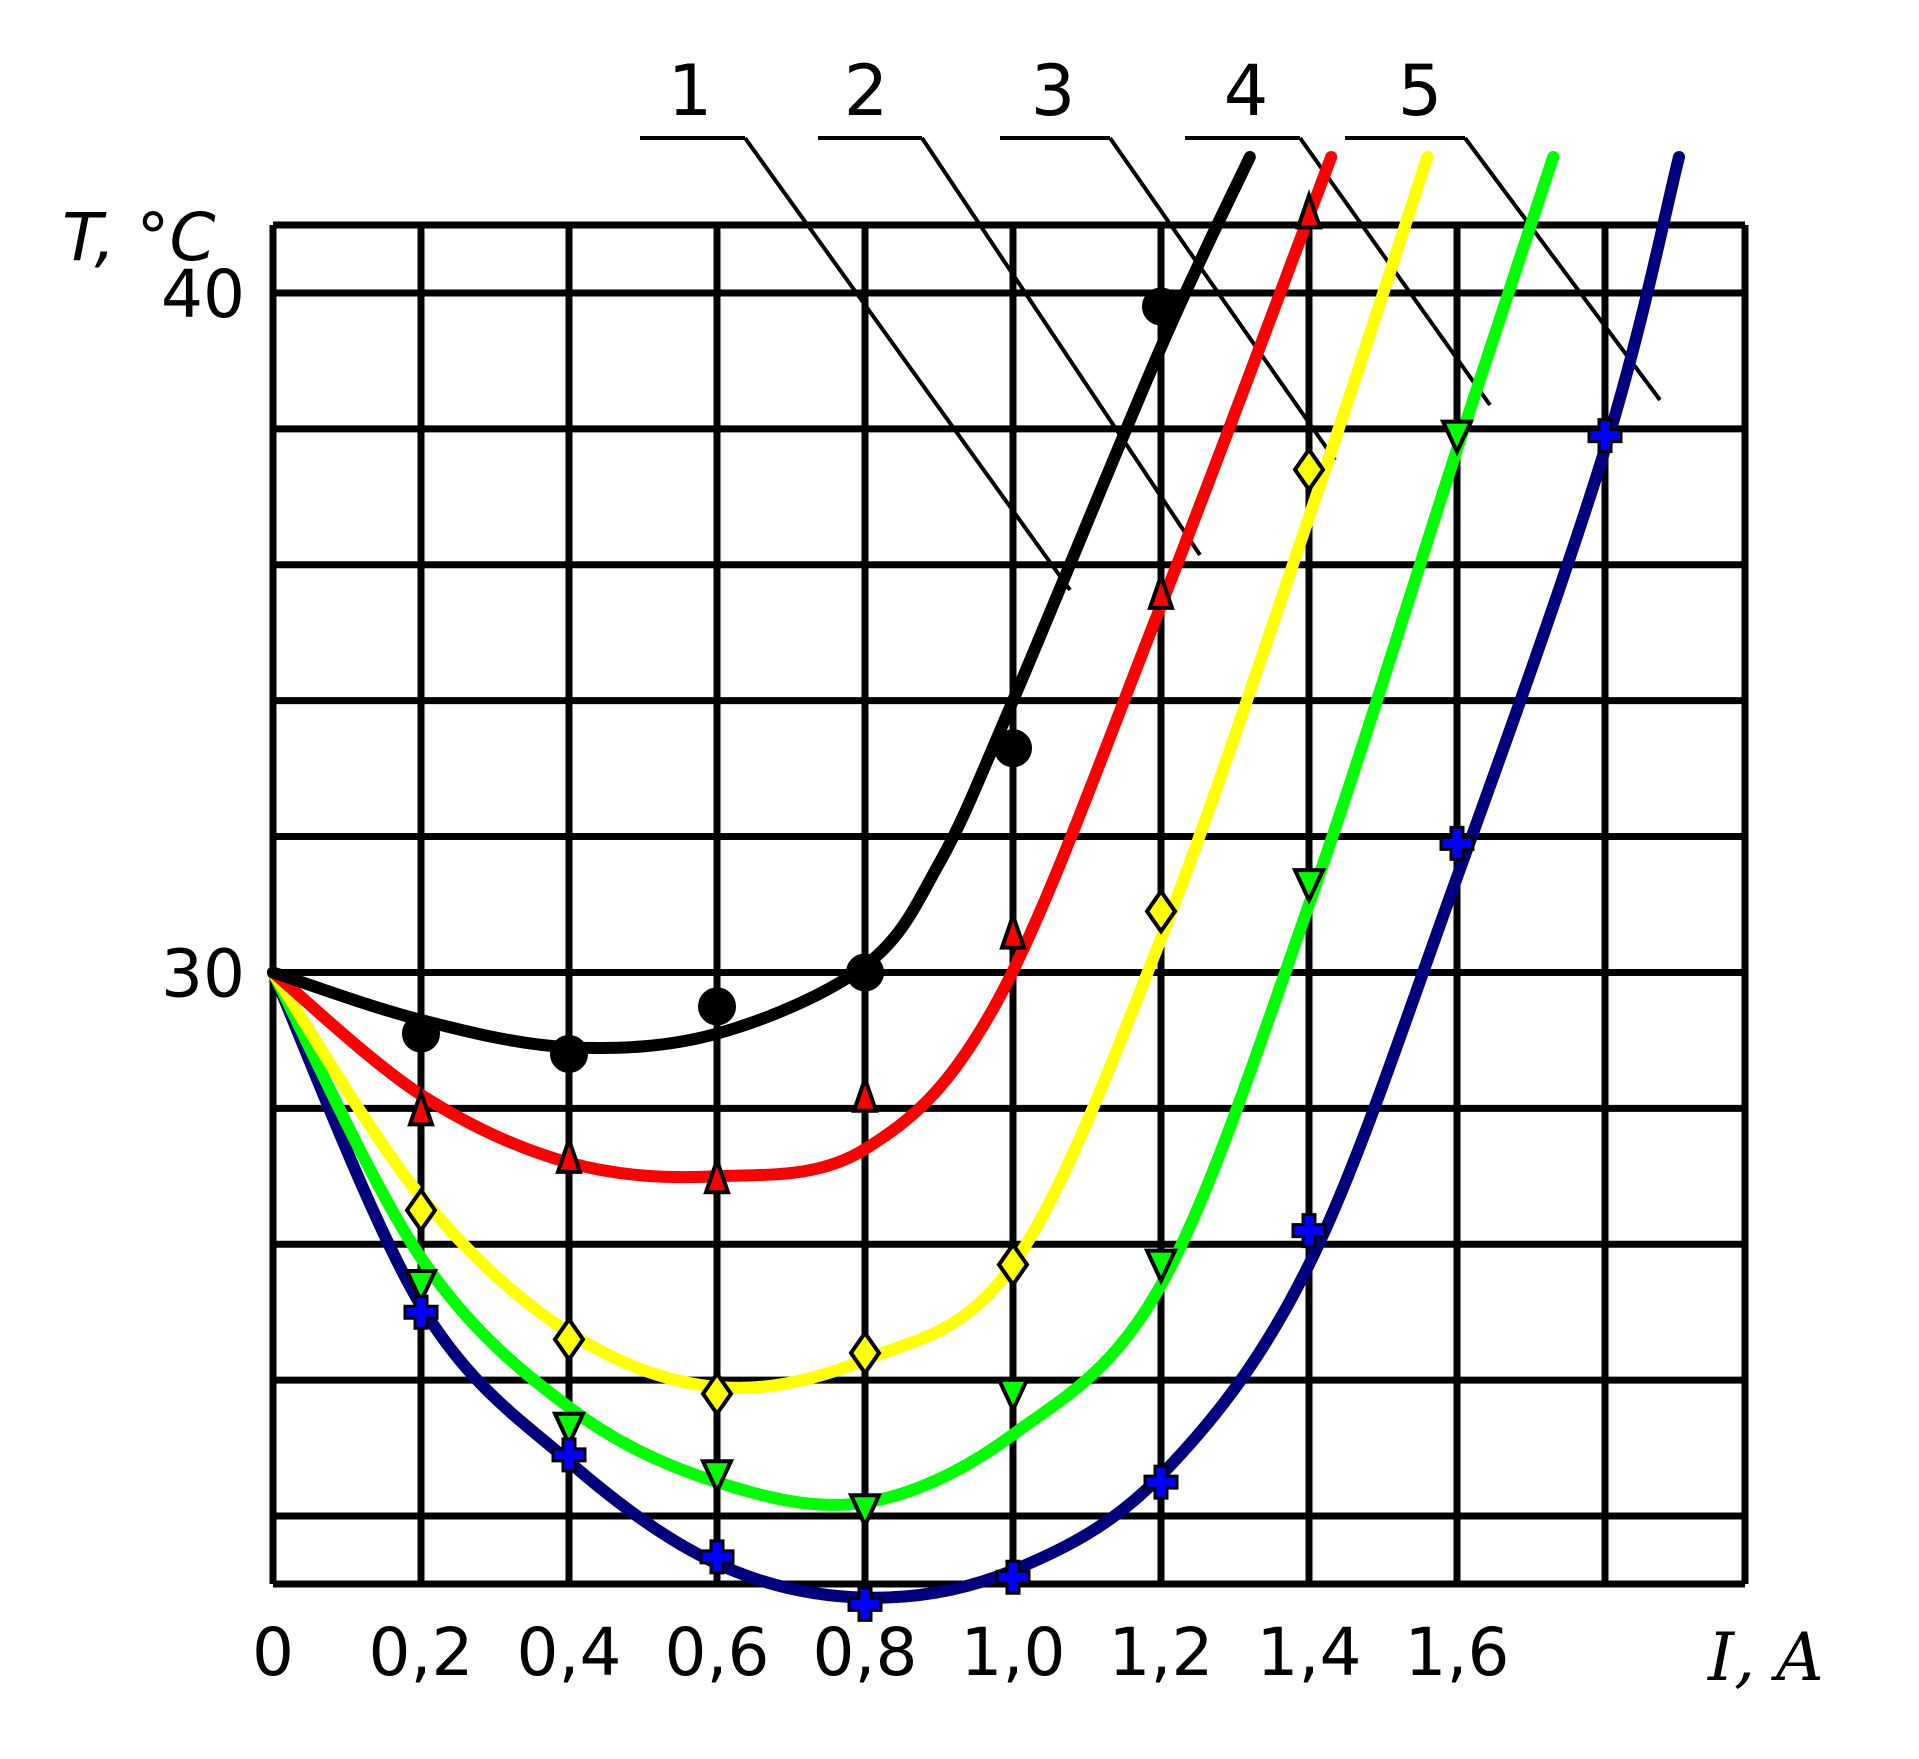 This screenshot has height=1759, width=1919. What do you see at coordinates (421, 1652) in the screenshot?
I see `x-tick-label: 0,2` at bounding box center [421, 1652].